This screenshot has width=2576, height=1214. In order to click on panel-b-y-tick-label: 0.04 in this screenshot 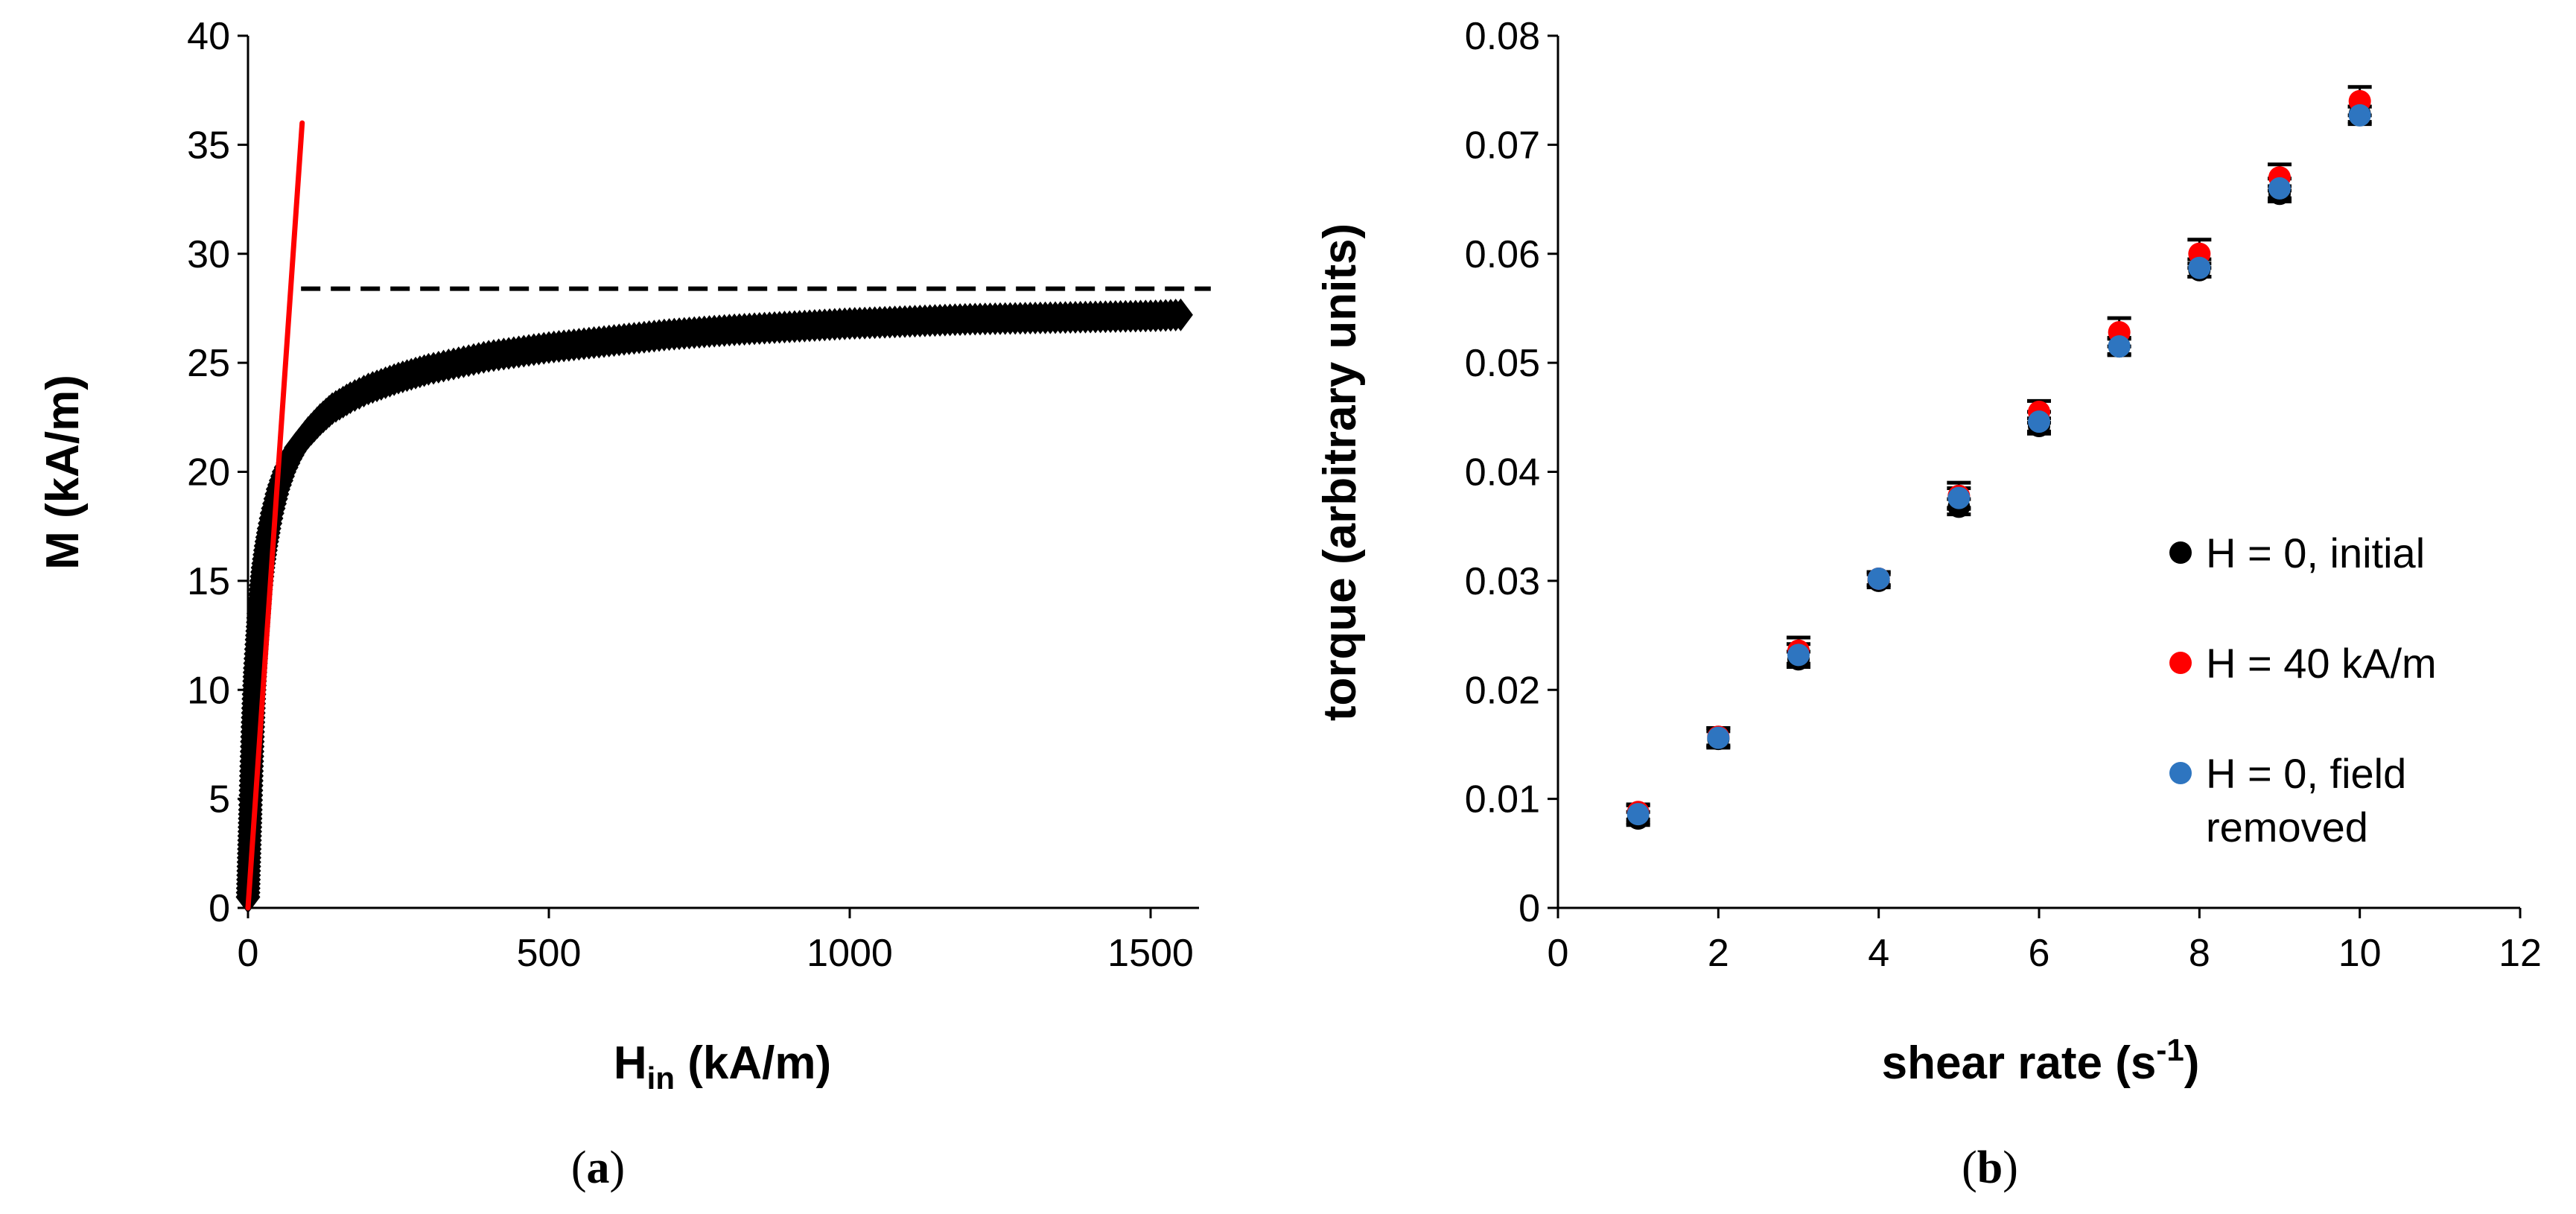, I will do `click(1502, 473)`.